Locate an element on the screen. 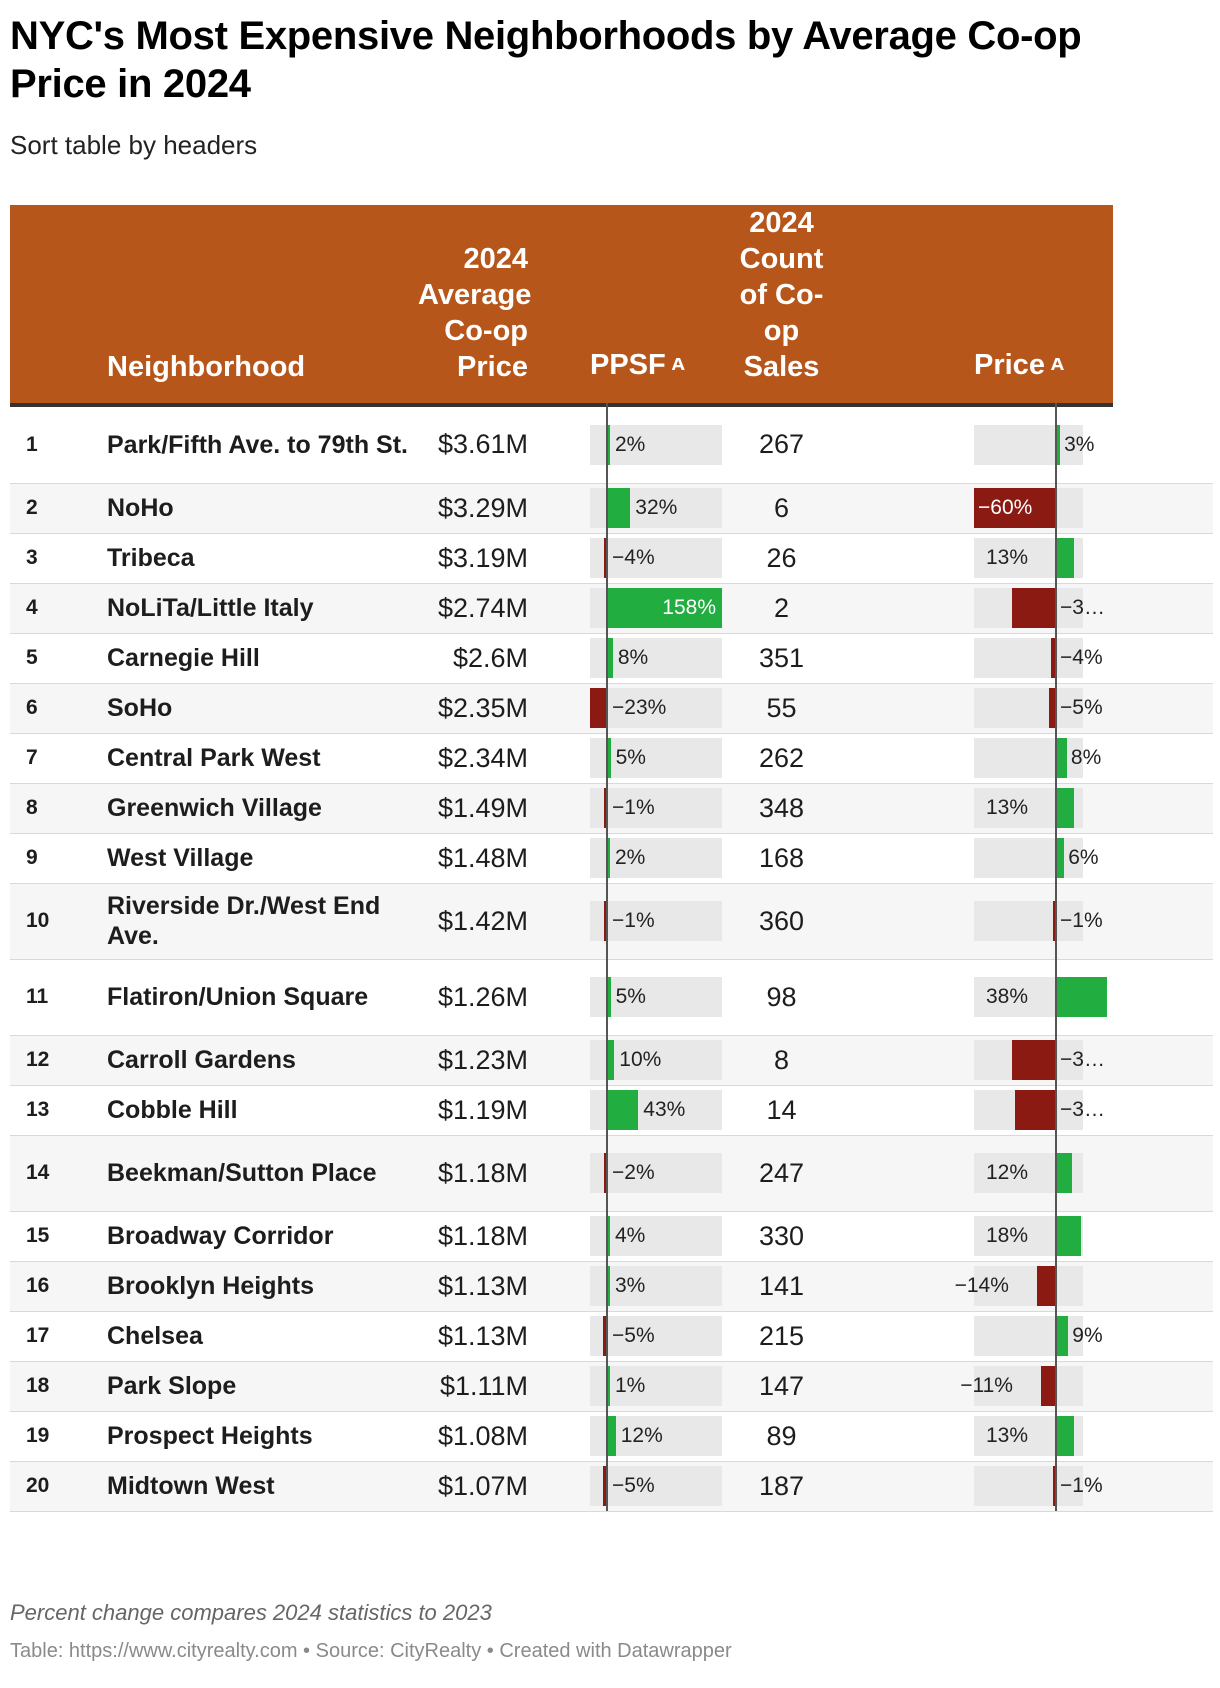 The image size is (1220, 1688). price-change-cell: −1% is located at coordinates (1038, 1486).